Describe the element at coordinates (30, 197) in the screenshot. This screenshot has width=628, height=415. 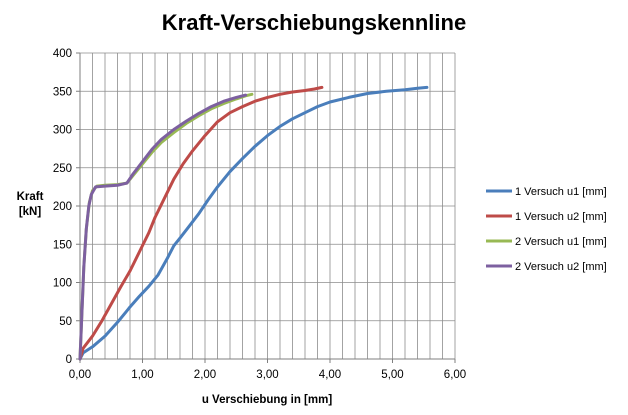
I see `y-axis-label-line: Kraft` at that location.